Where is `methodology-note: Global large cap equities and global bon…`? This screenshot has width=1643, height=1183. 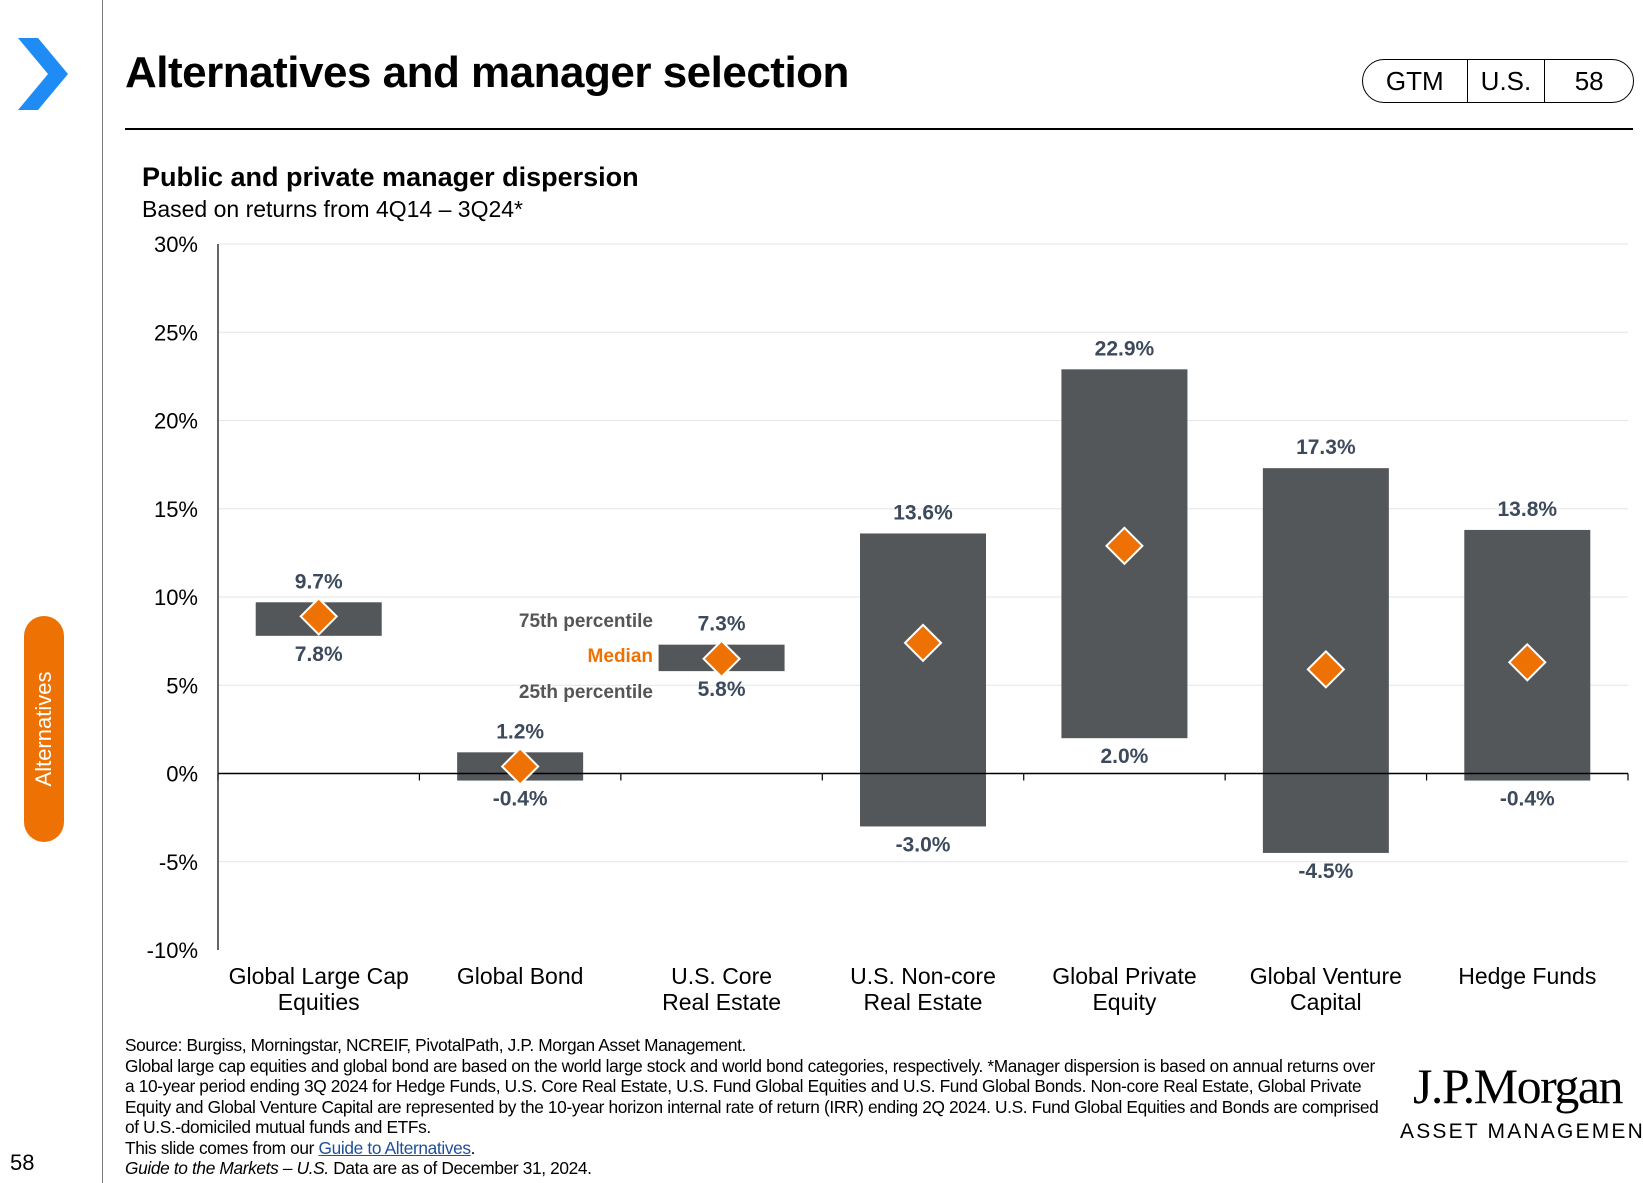 methodology-note: Global large cap equities and global bon… is located at coordinates (752, 1096).